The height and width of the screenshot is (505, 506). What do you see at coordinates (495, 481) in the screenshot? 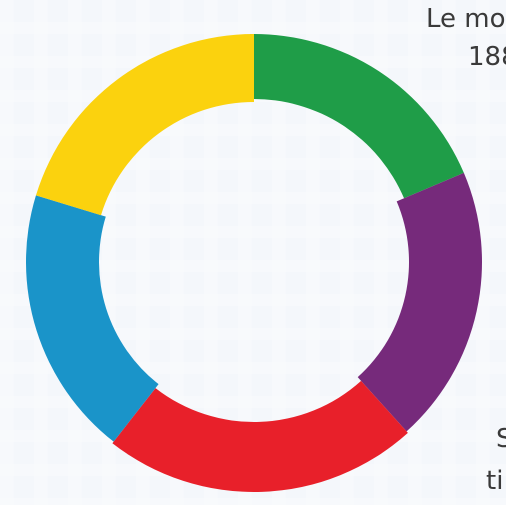
I see `text-line-4: ti` at bounding box center [495, 481].